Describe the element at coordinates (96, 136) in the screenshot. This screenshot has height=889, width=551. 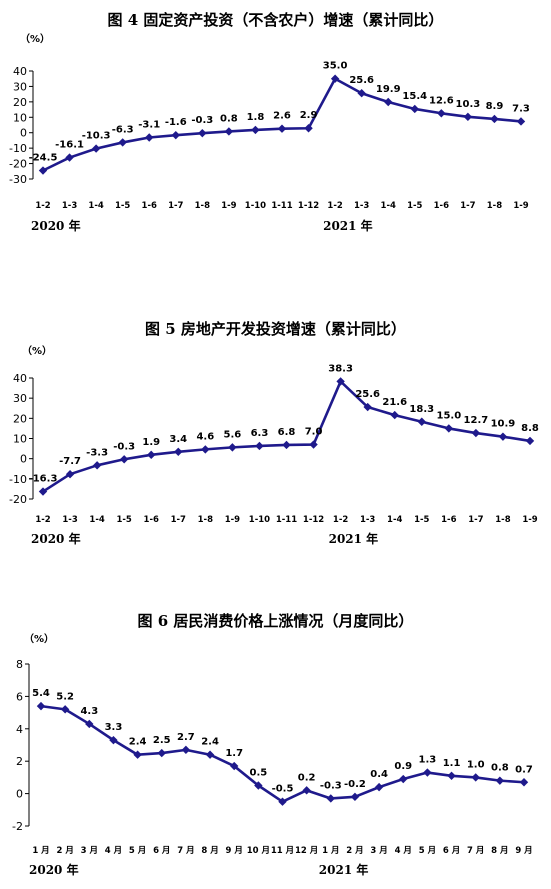
I see `data-label: -10.3` at that location.